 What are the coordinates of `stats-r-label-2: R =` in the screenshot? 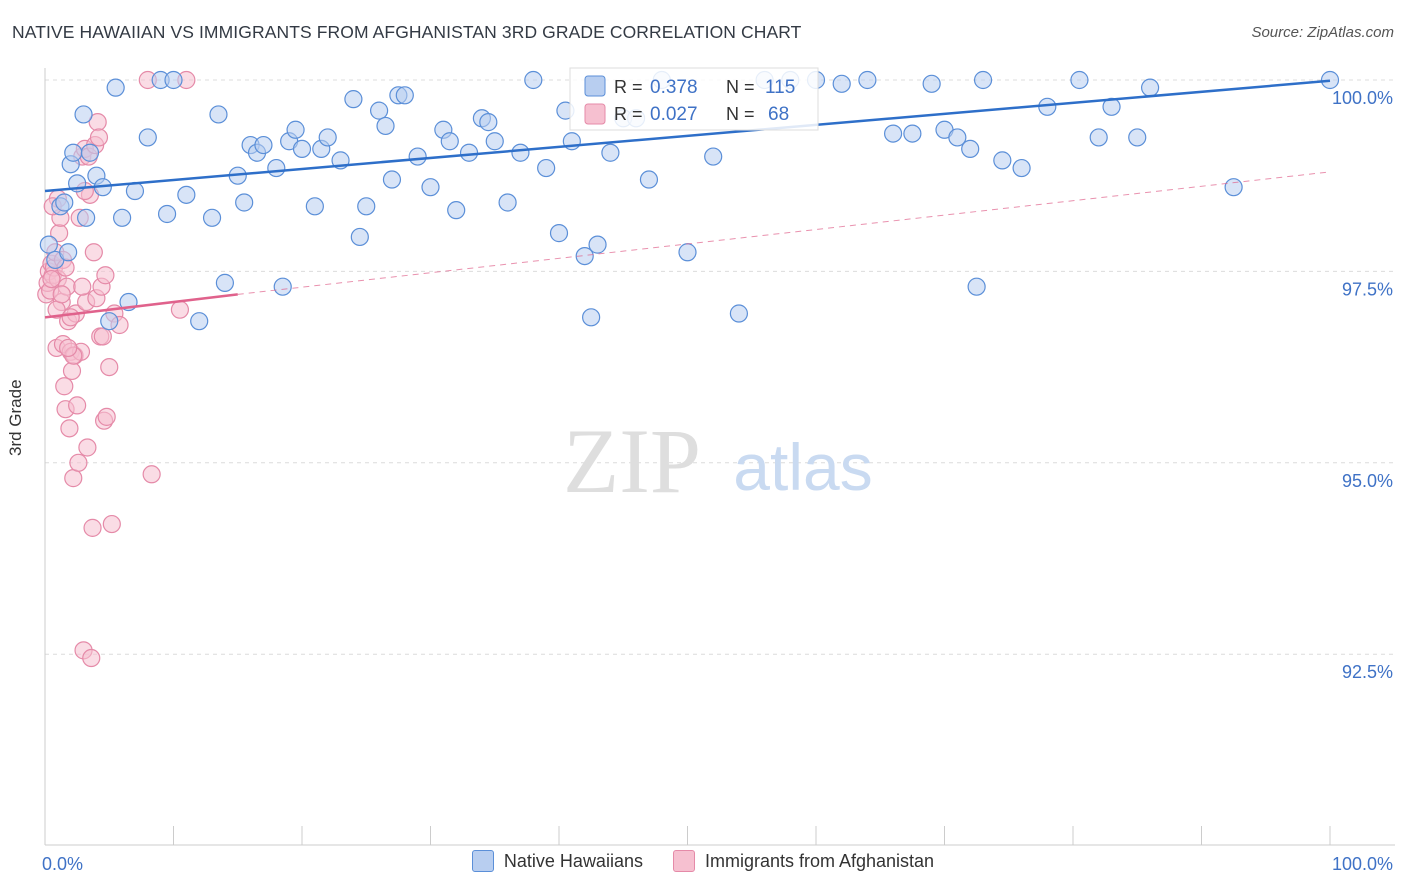 It's located at (628, 114).